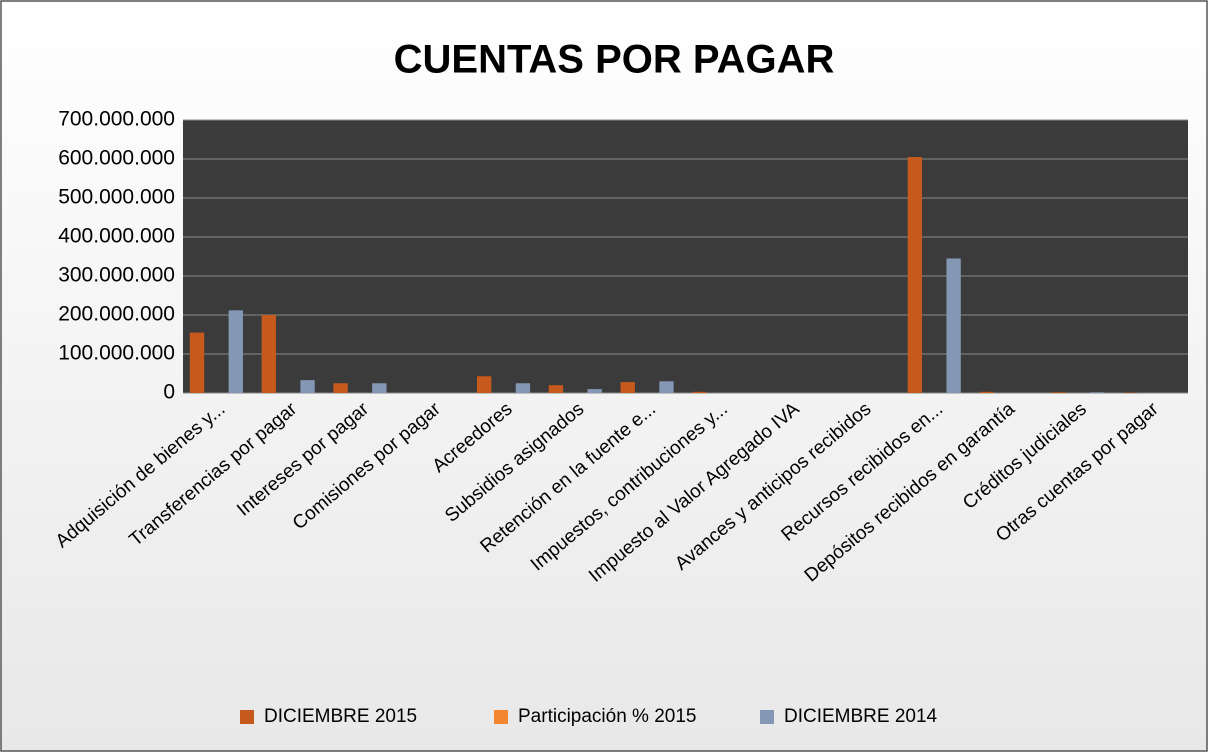 Image resolution: width=1209 pixels, height=753 pixels. I want to click on legend-label: DICIEMBRE 2014, so click(861, 716).